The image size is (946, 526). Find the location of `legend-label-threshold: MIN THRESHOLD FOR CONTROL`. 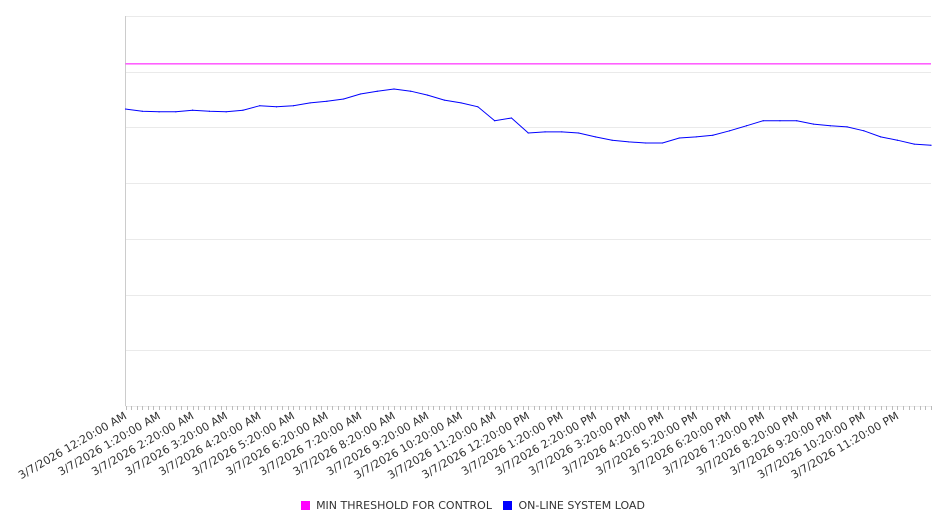

legend-label-threshold: MIN THRESHOLD FOR CONTROL is located at coordinates (404, 505).